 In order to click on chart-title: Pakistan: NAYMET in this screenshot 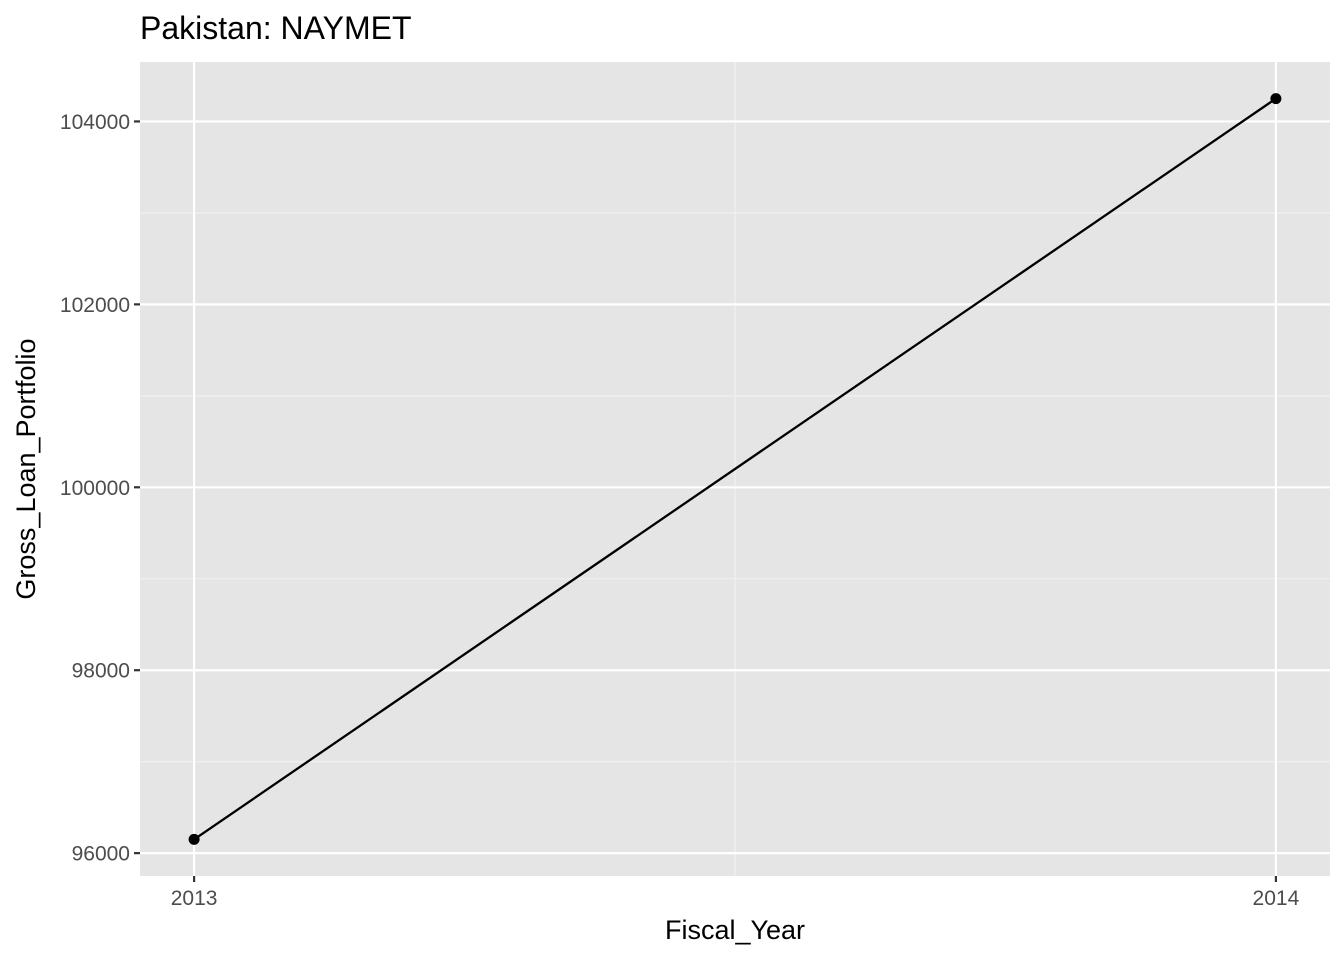, I will do `click(275, 28)`.